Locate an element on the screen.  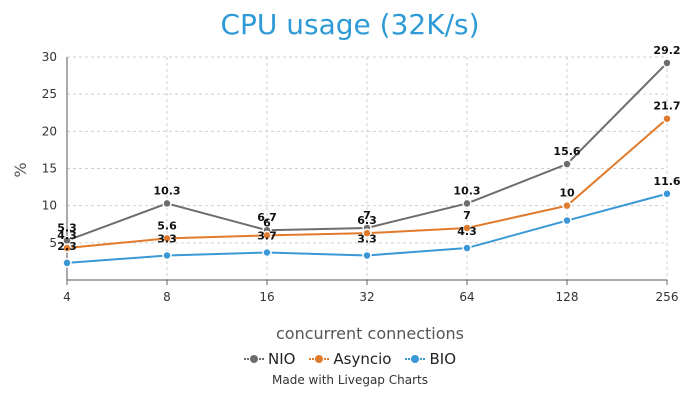
data-label-bio: 3.7 is located at coordinates (267, 235).